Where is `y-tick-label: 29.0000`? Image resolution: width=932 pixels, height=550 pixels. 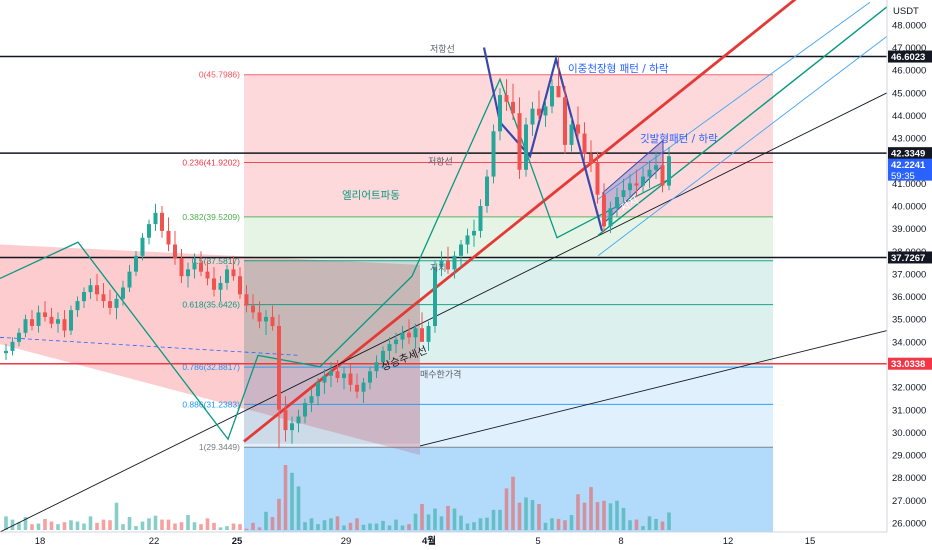
y-tick-label: 29.0000 is located at coordinates (909, 456).